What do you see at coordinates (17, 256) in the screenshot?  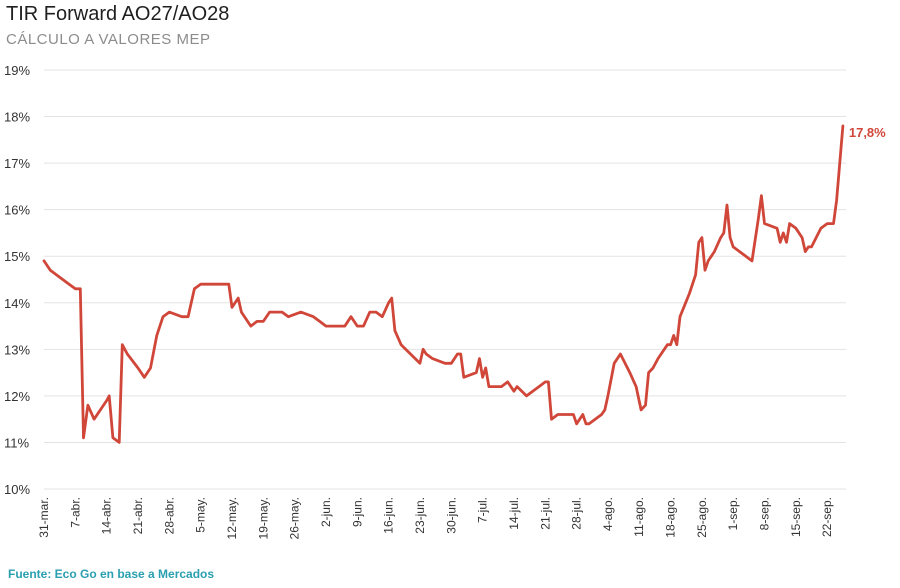 I see `y-tick-label: 15%` at bounding box center [17, 256].